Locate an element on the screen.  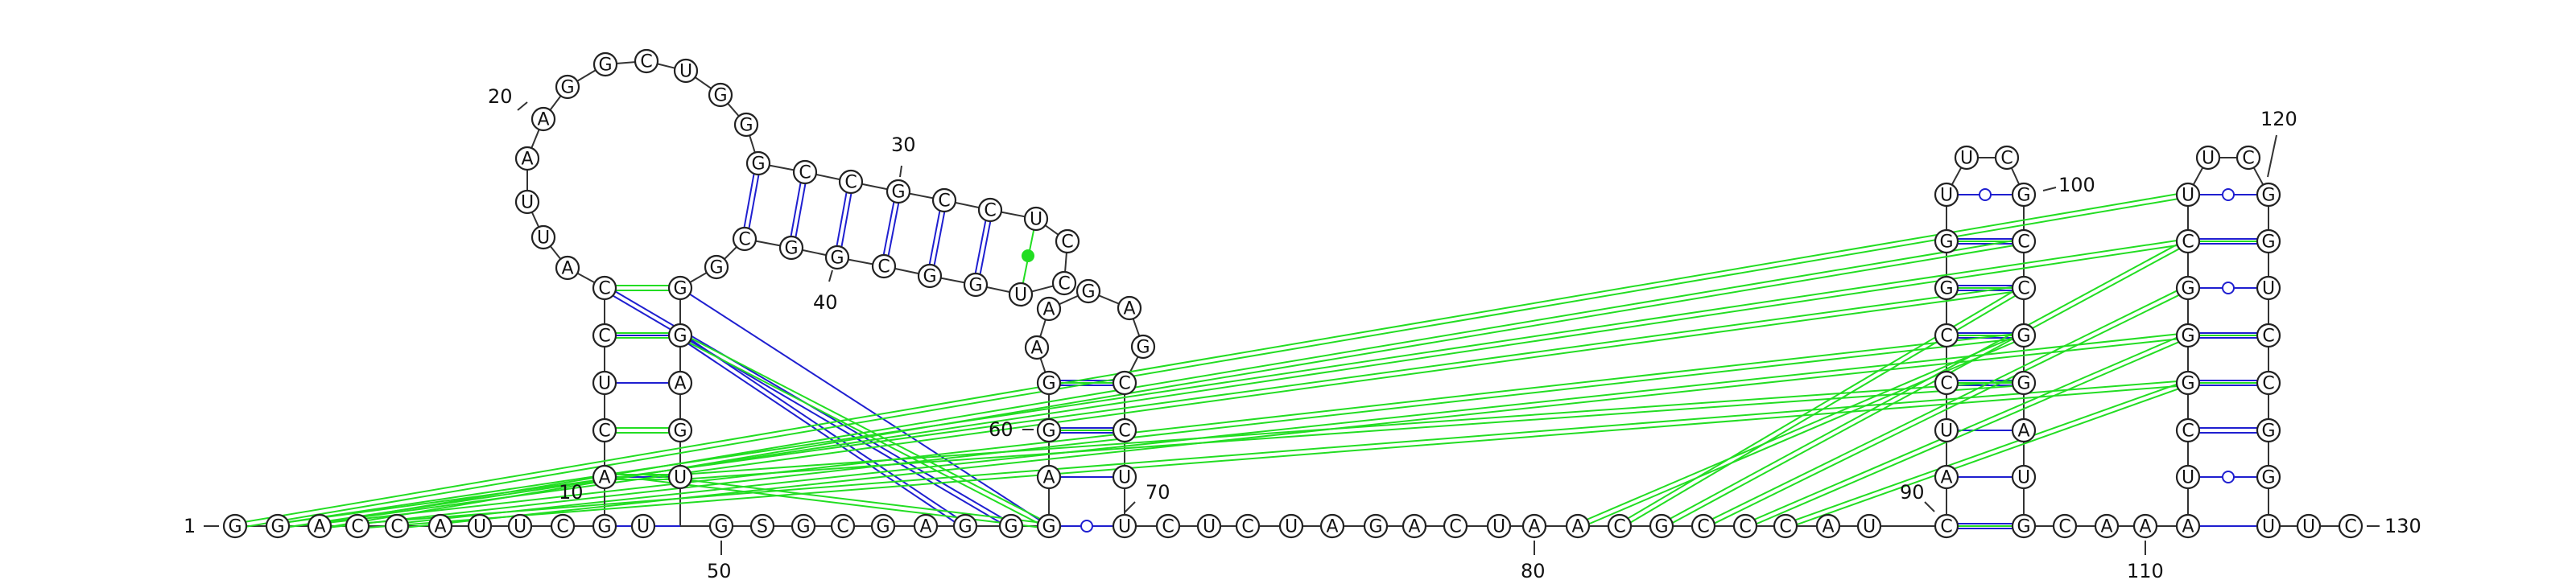
stem-nucleotide-42: A is located at coordinates (1037, 347).